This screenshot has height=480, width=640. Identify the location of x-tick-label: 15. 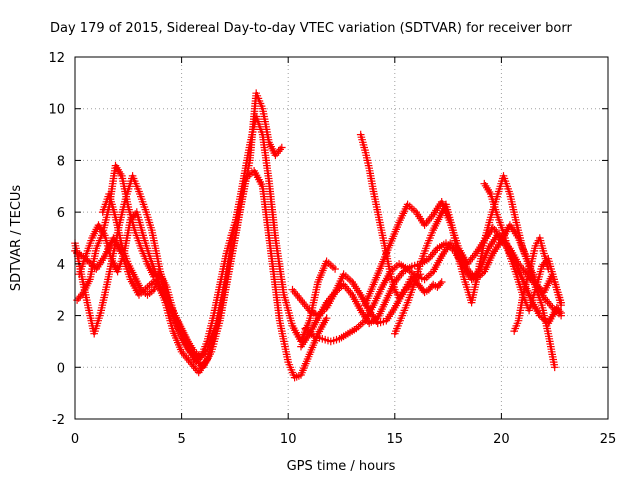
(395, 439).